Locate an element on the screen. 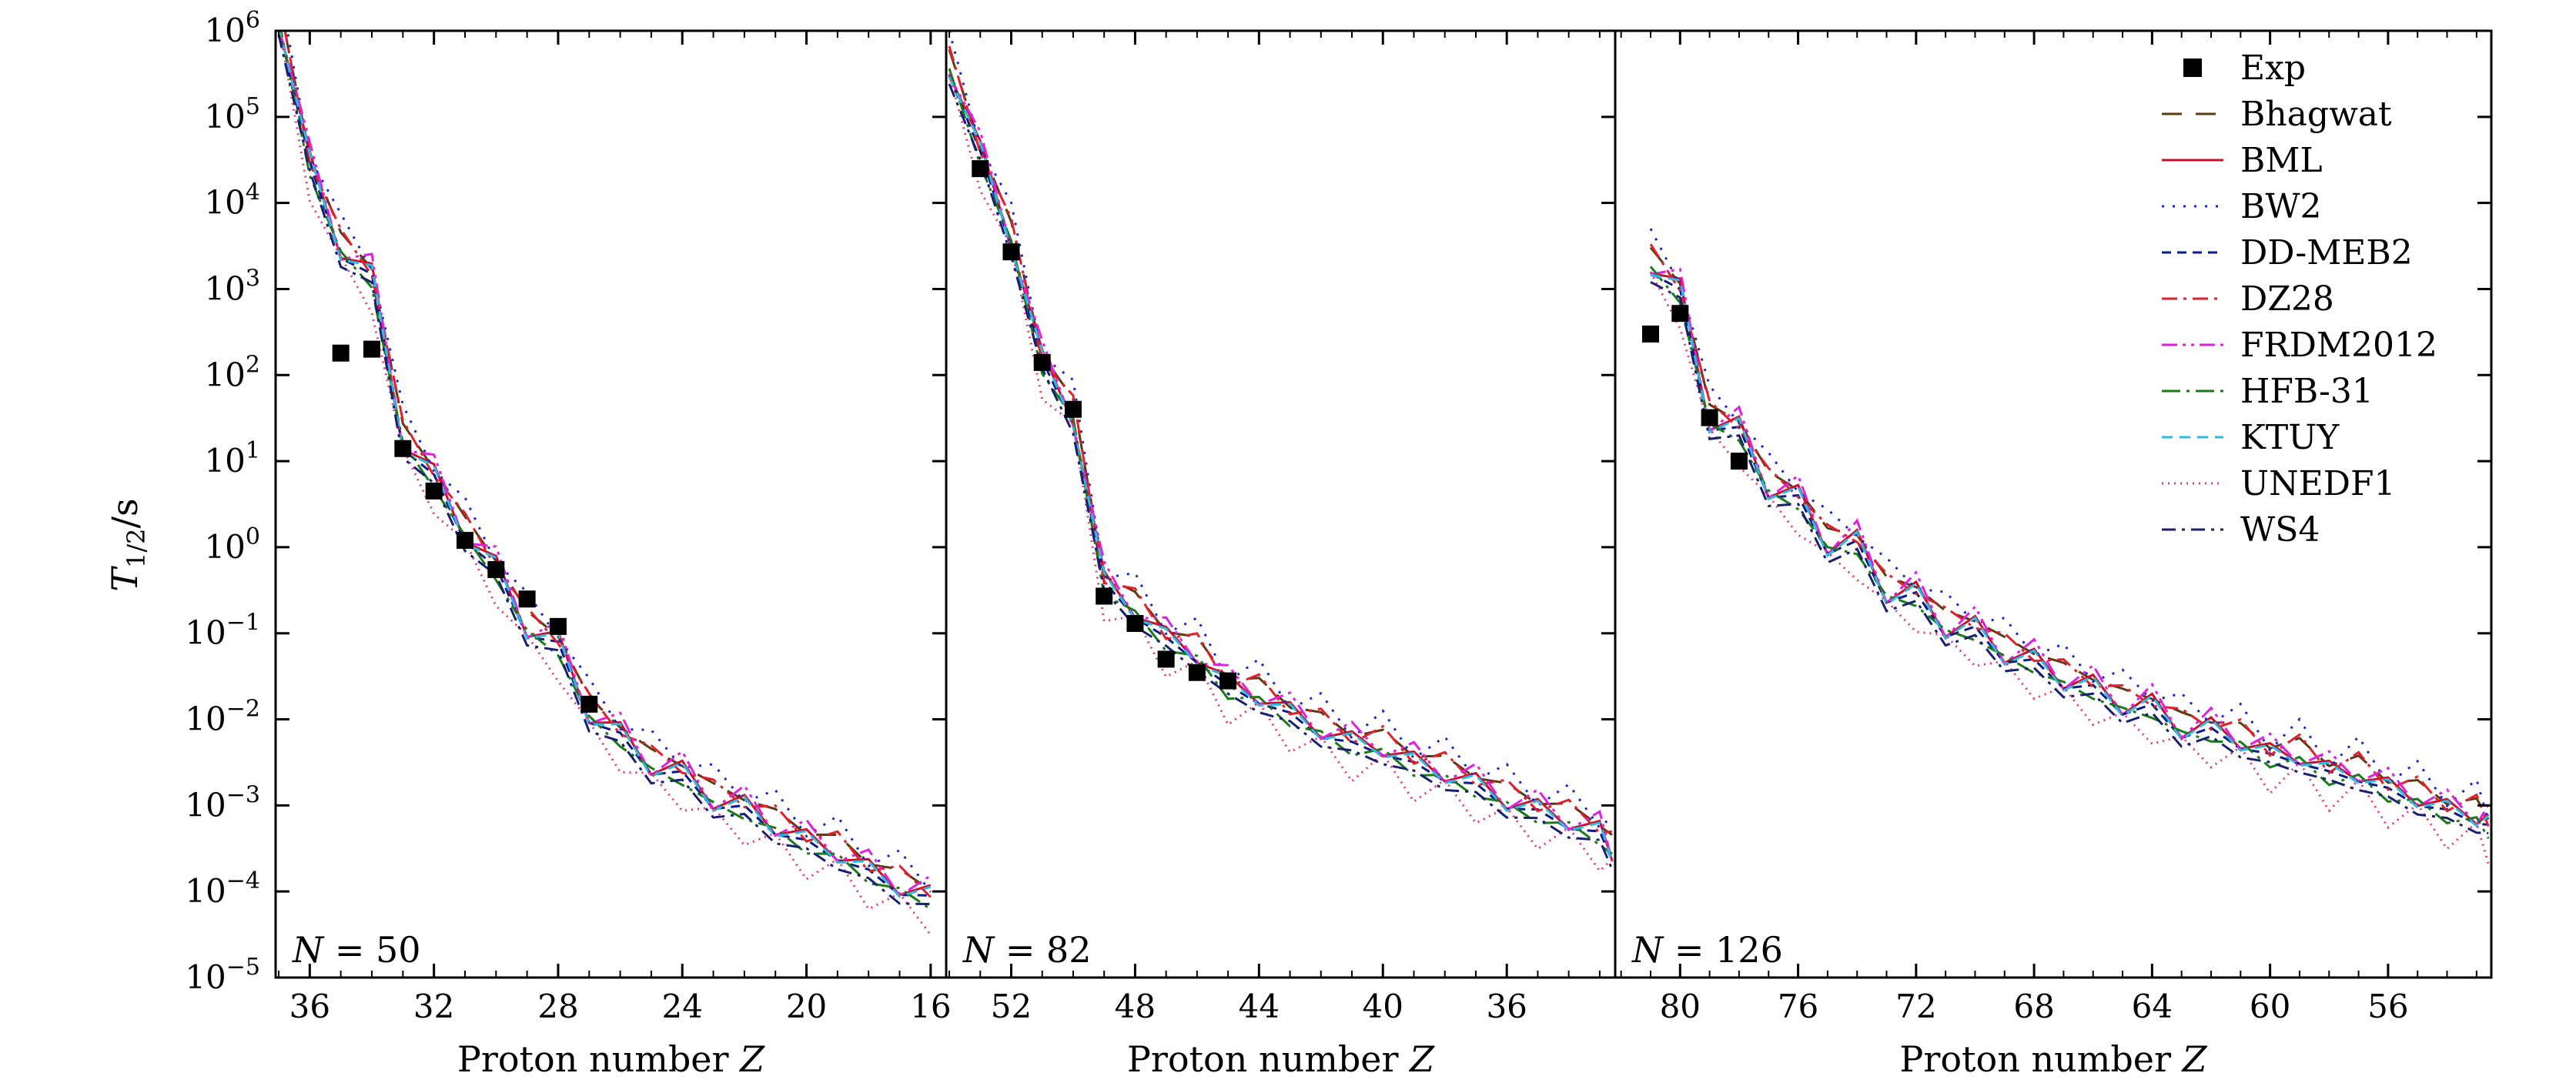  x-tick-label: 48 is located at coordinates (1135, 1006).